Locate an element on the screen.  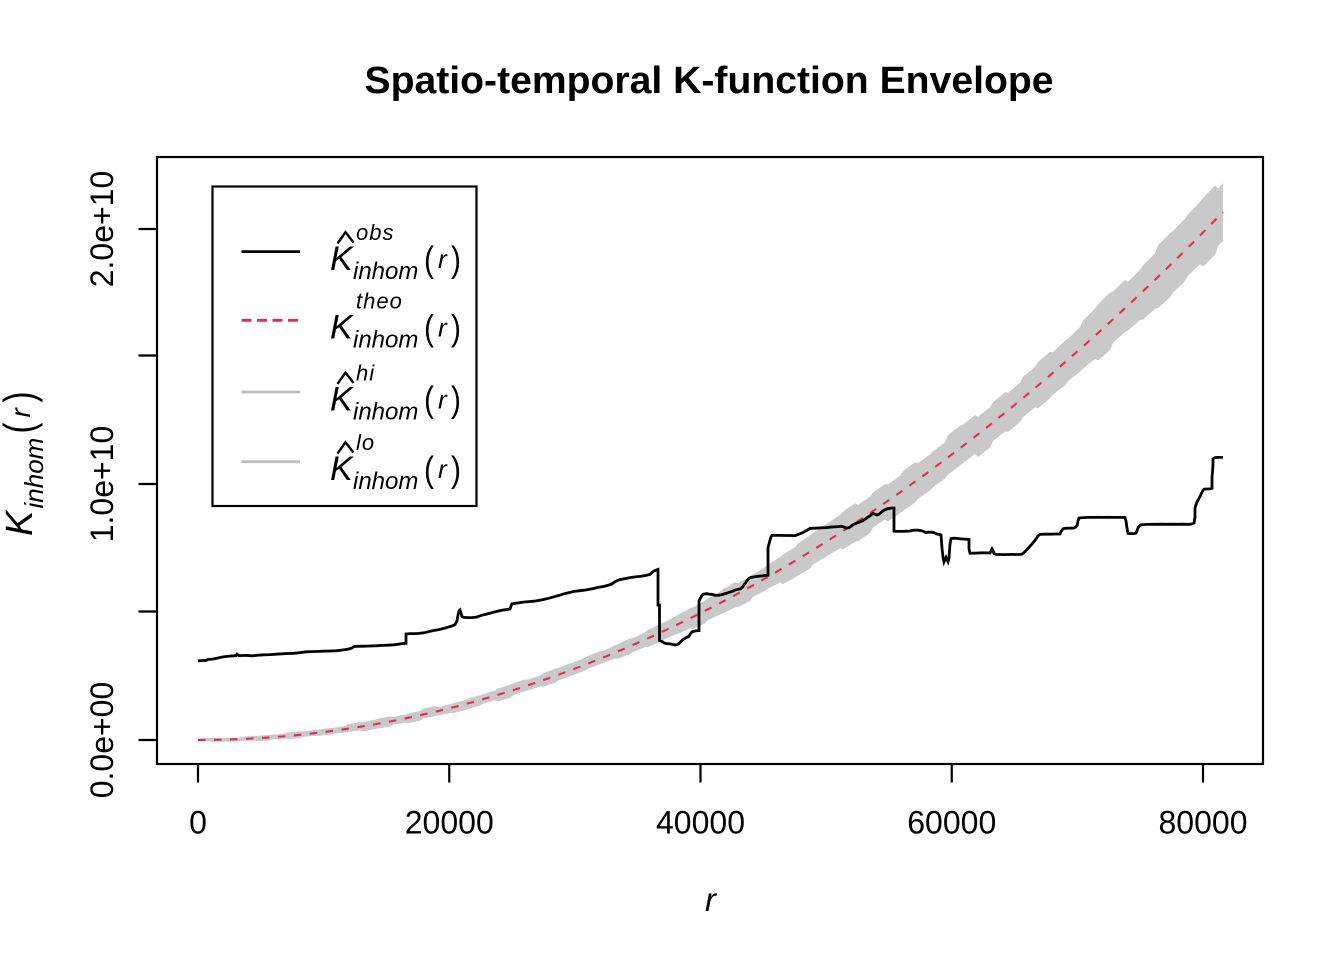
svg-text: 60000 is located at coordinates (951, 823).